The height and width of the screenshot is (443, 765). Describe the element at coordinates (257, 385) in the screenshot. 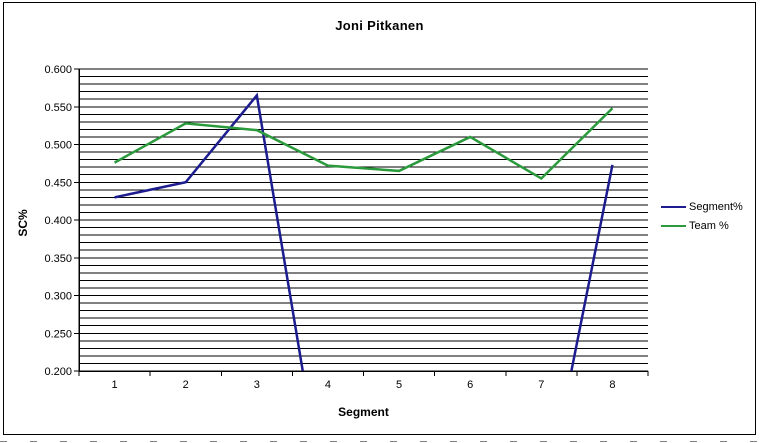

I see `x-axis-tick-label: 3` at that location.